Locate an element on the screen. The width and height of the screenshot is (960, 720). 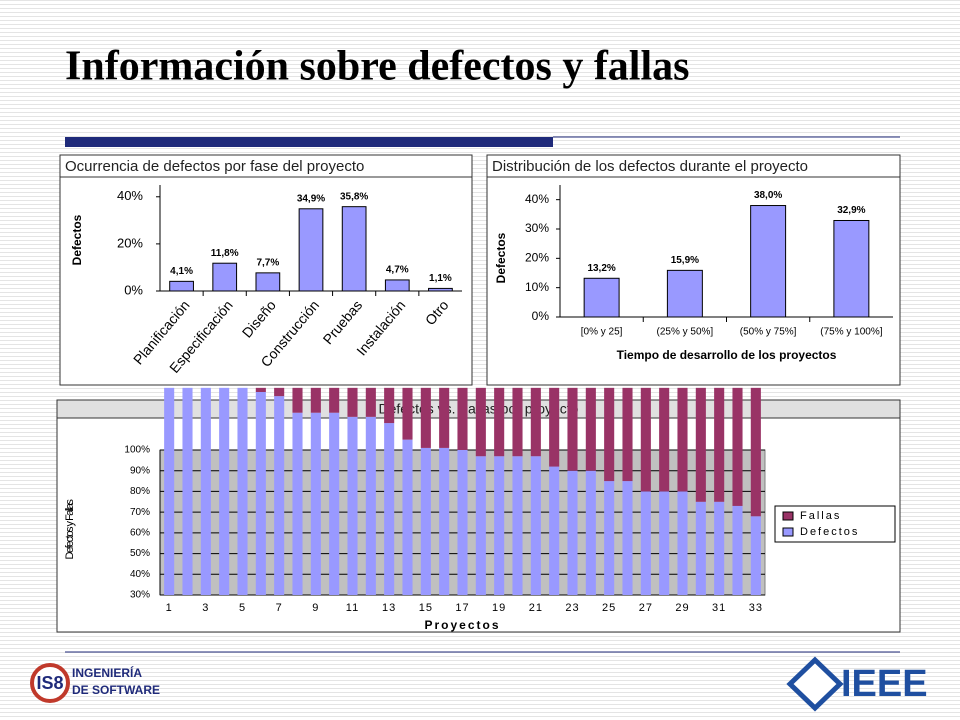
logo-mark: IS8 is located at coordinates (49, 683).